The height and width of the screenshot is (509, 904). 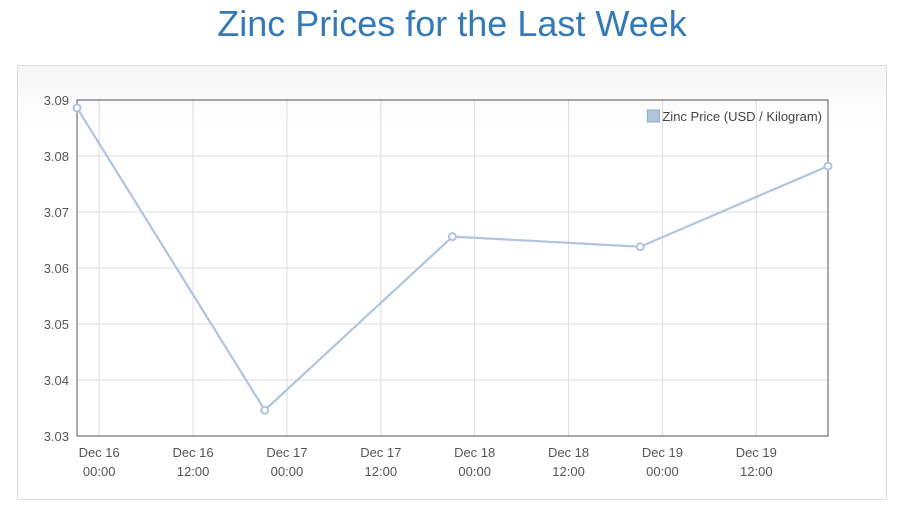 What do you see at coordinates (56, 212) in the screenshot?
I see `y-tick-label: 3.07` at bounding box center [56, 212].